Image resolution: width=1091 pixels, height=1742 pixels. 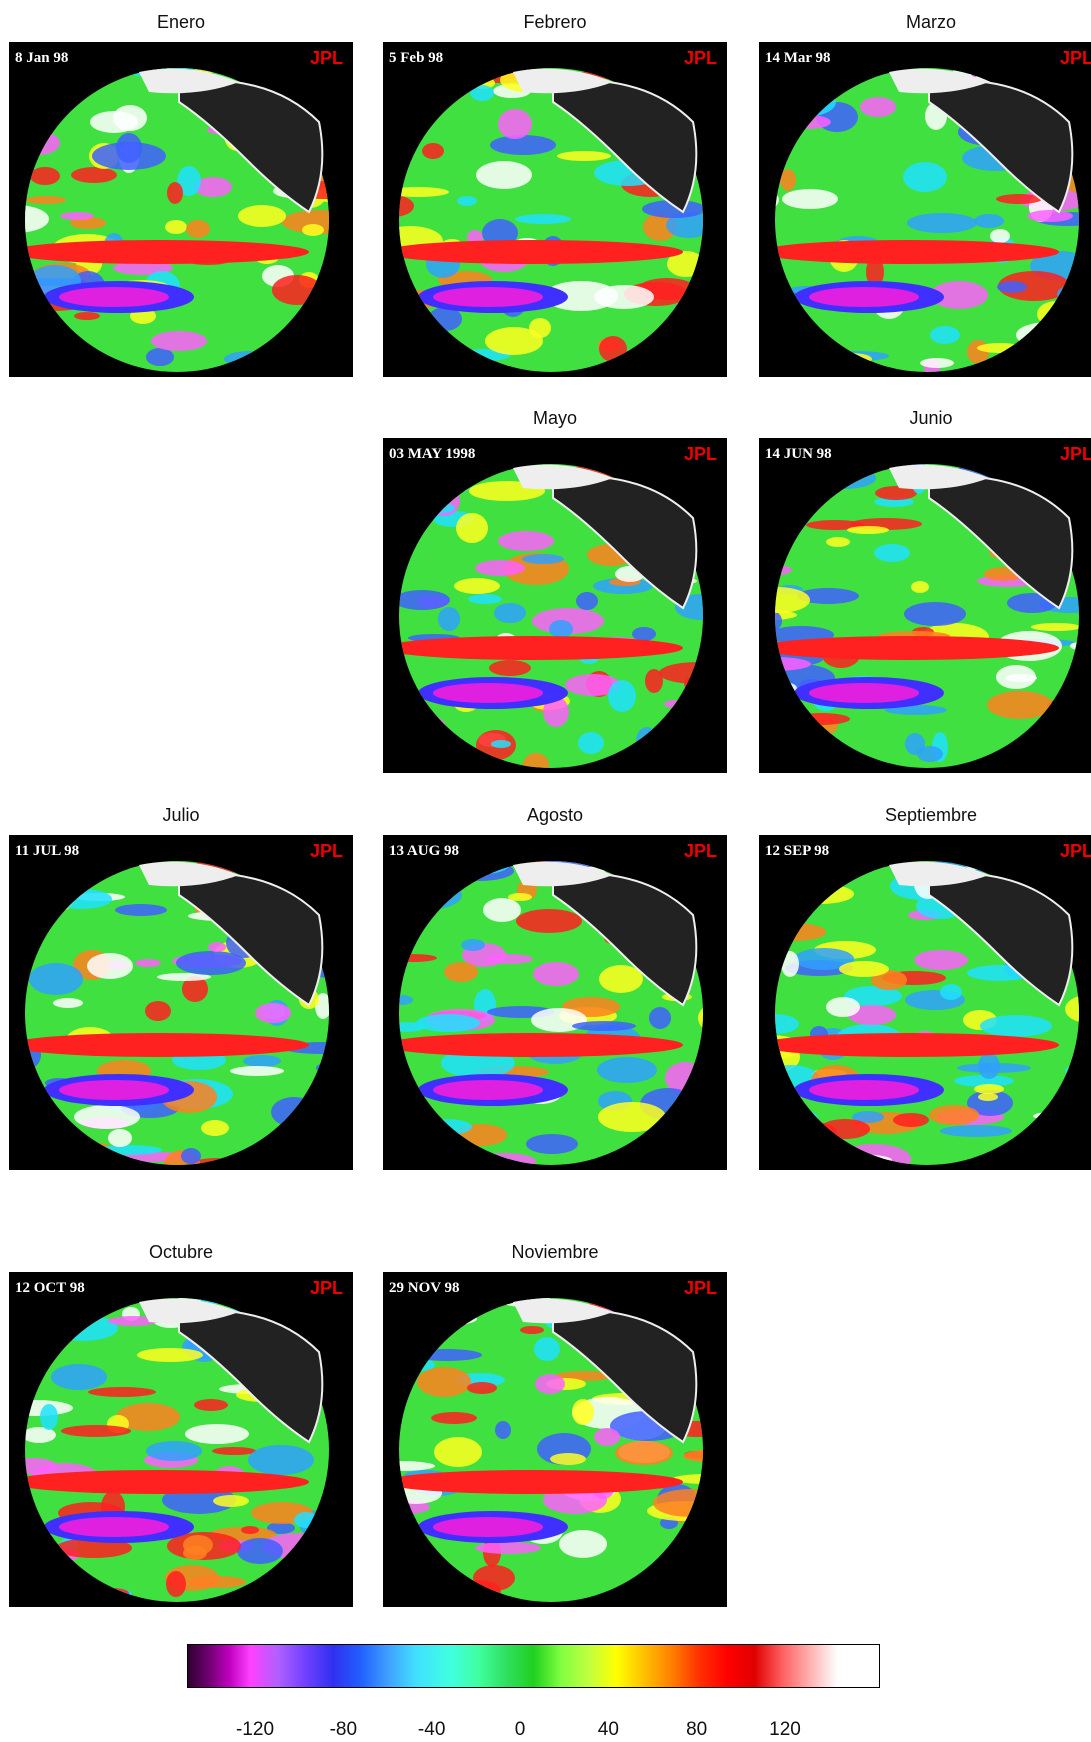 What do you see at coordinates (181, 815) in the screenshot?
I see `panel-label: Julio` at bounding box center [181, 815].